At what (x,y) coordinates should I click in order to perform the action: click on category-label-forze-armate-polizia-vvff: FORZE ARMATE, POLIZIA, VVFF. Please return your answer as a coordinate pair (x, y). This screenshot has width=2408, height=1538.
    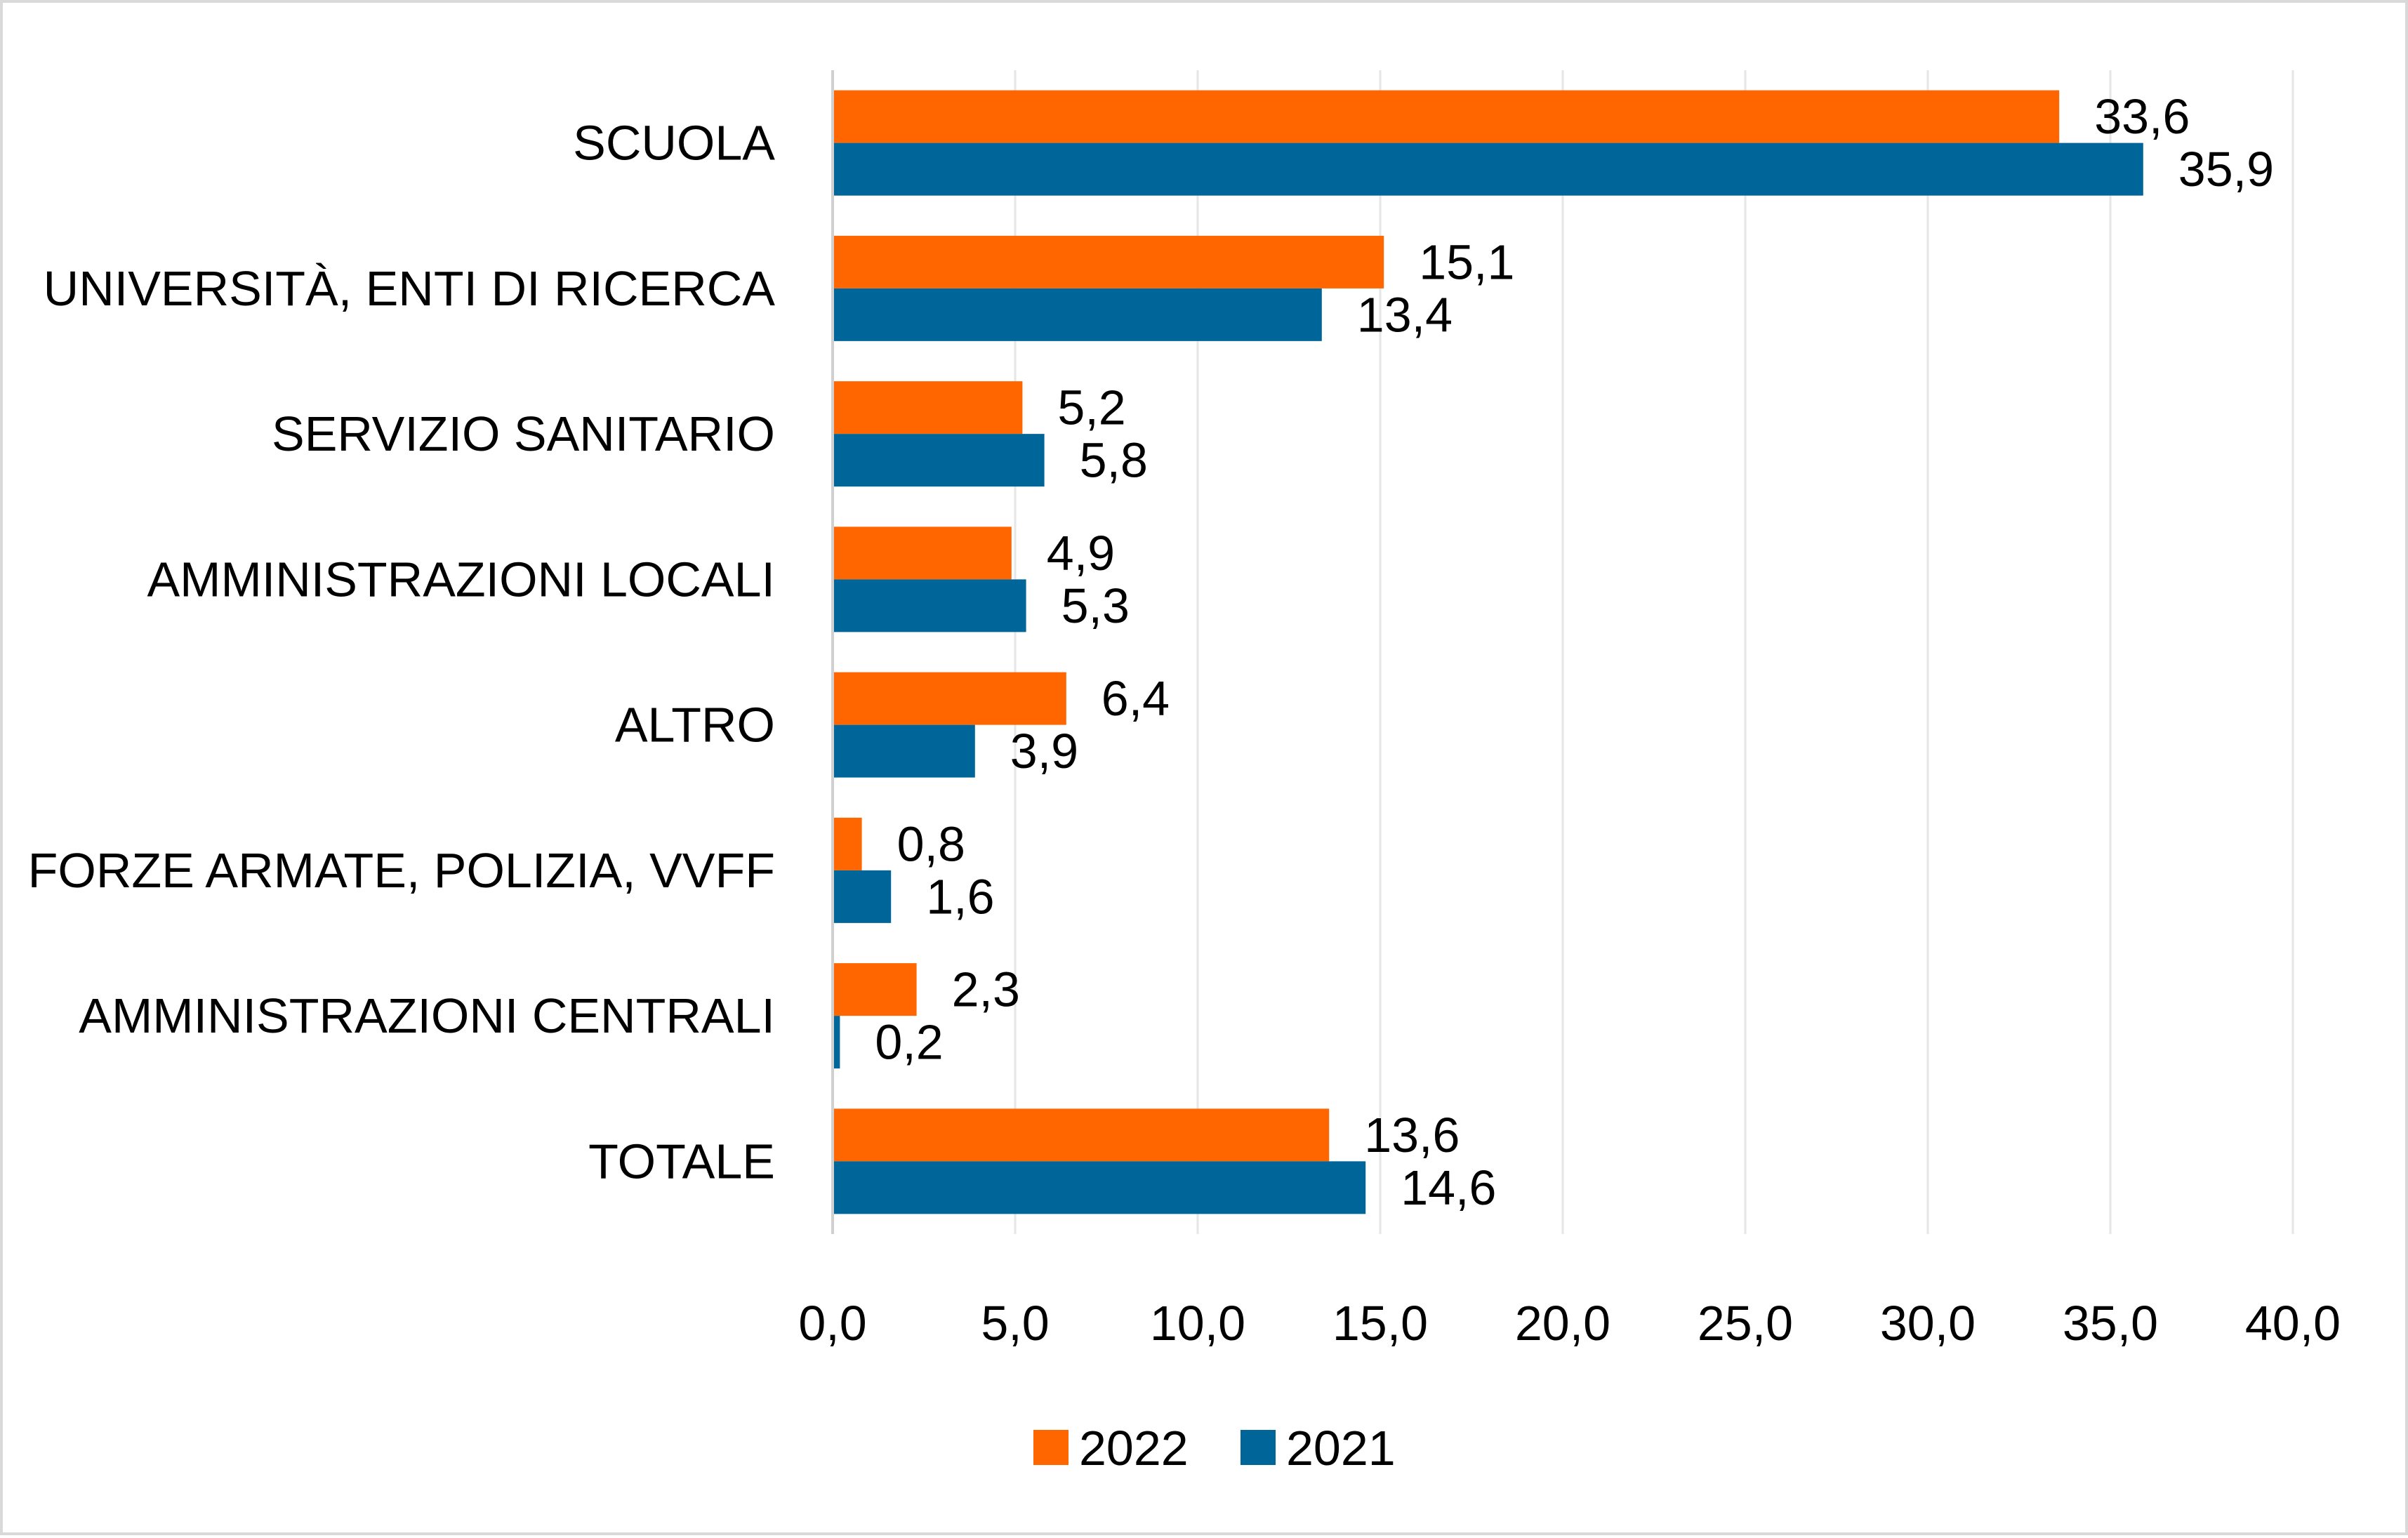
    Looking at the image, I should click on (401, 870).